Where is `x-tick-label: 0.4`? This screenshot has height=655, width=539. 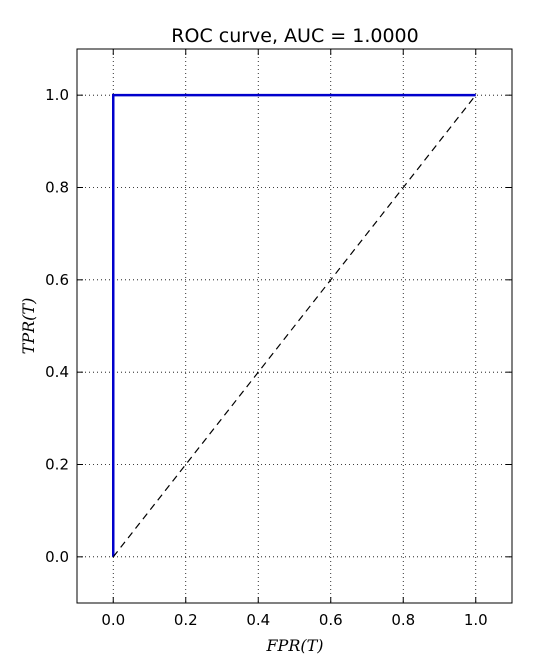 x-tick-label: 0.4 is located at coordinates (258, 620).